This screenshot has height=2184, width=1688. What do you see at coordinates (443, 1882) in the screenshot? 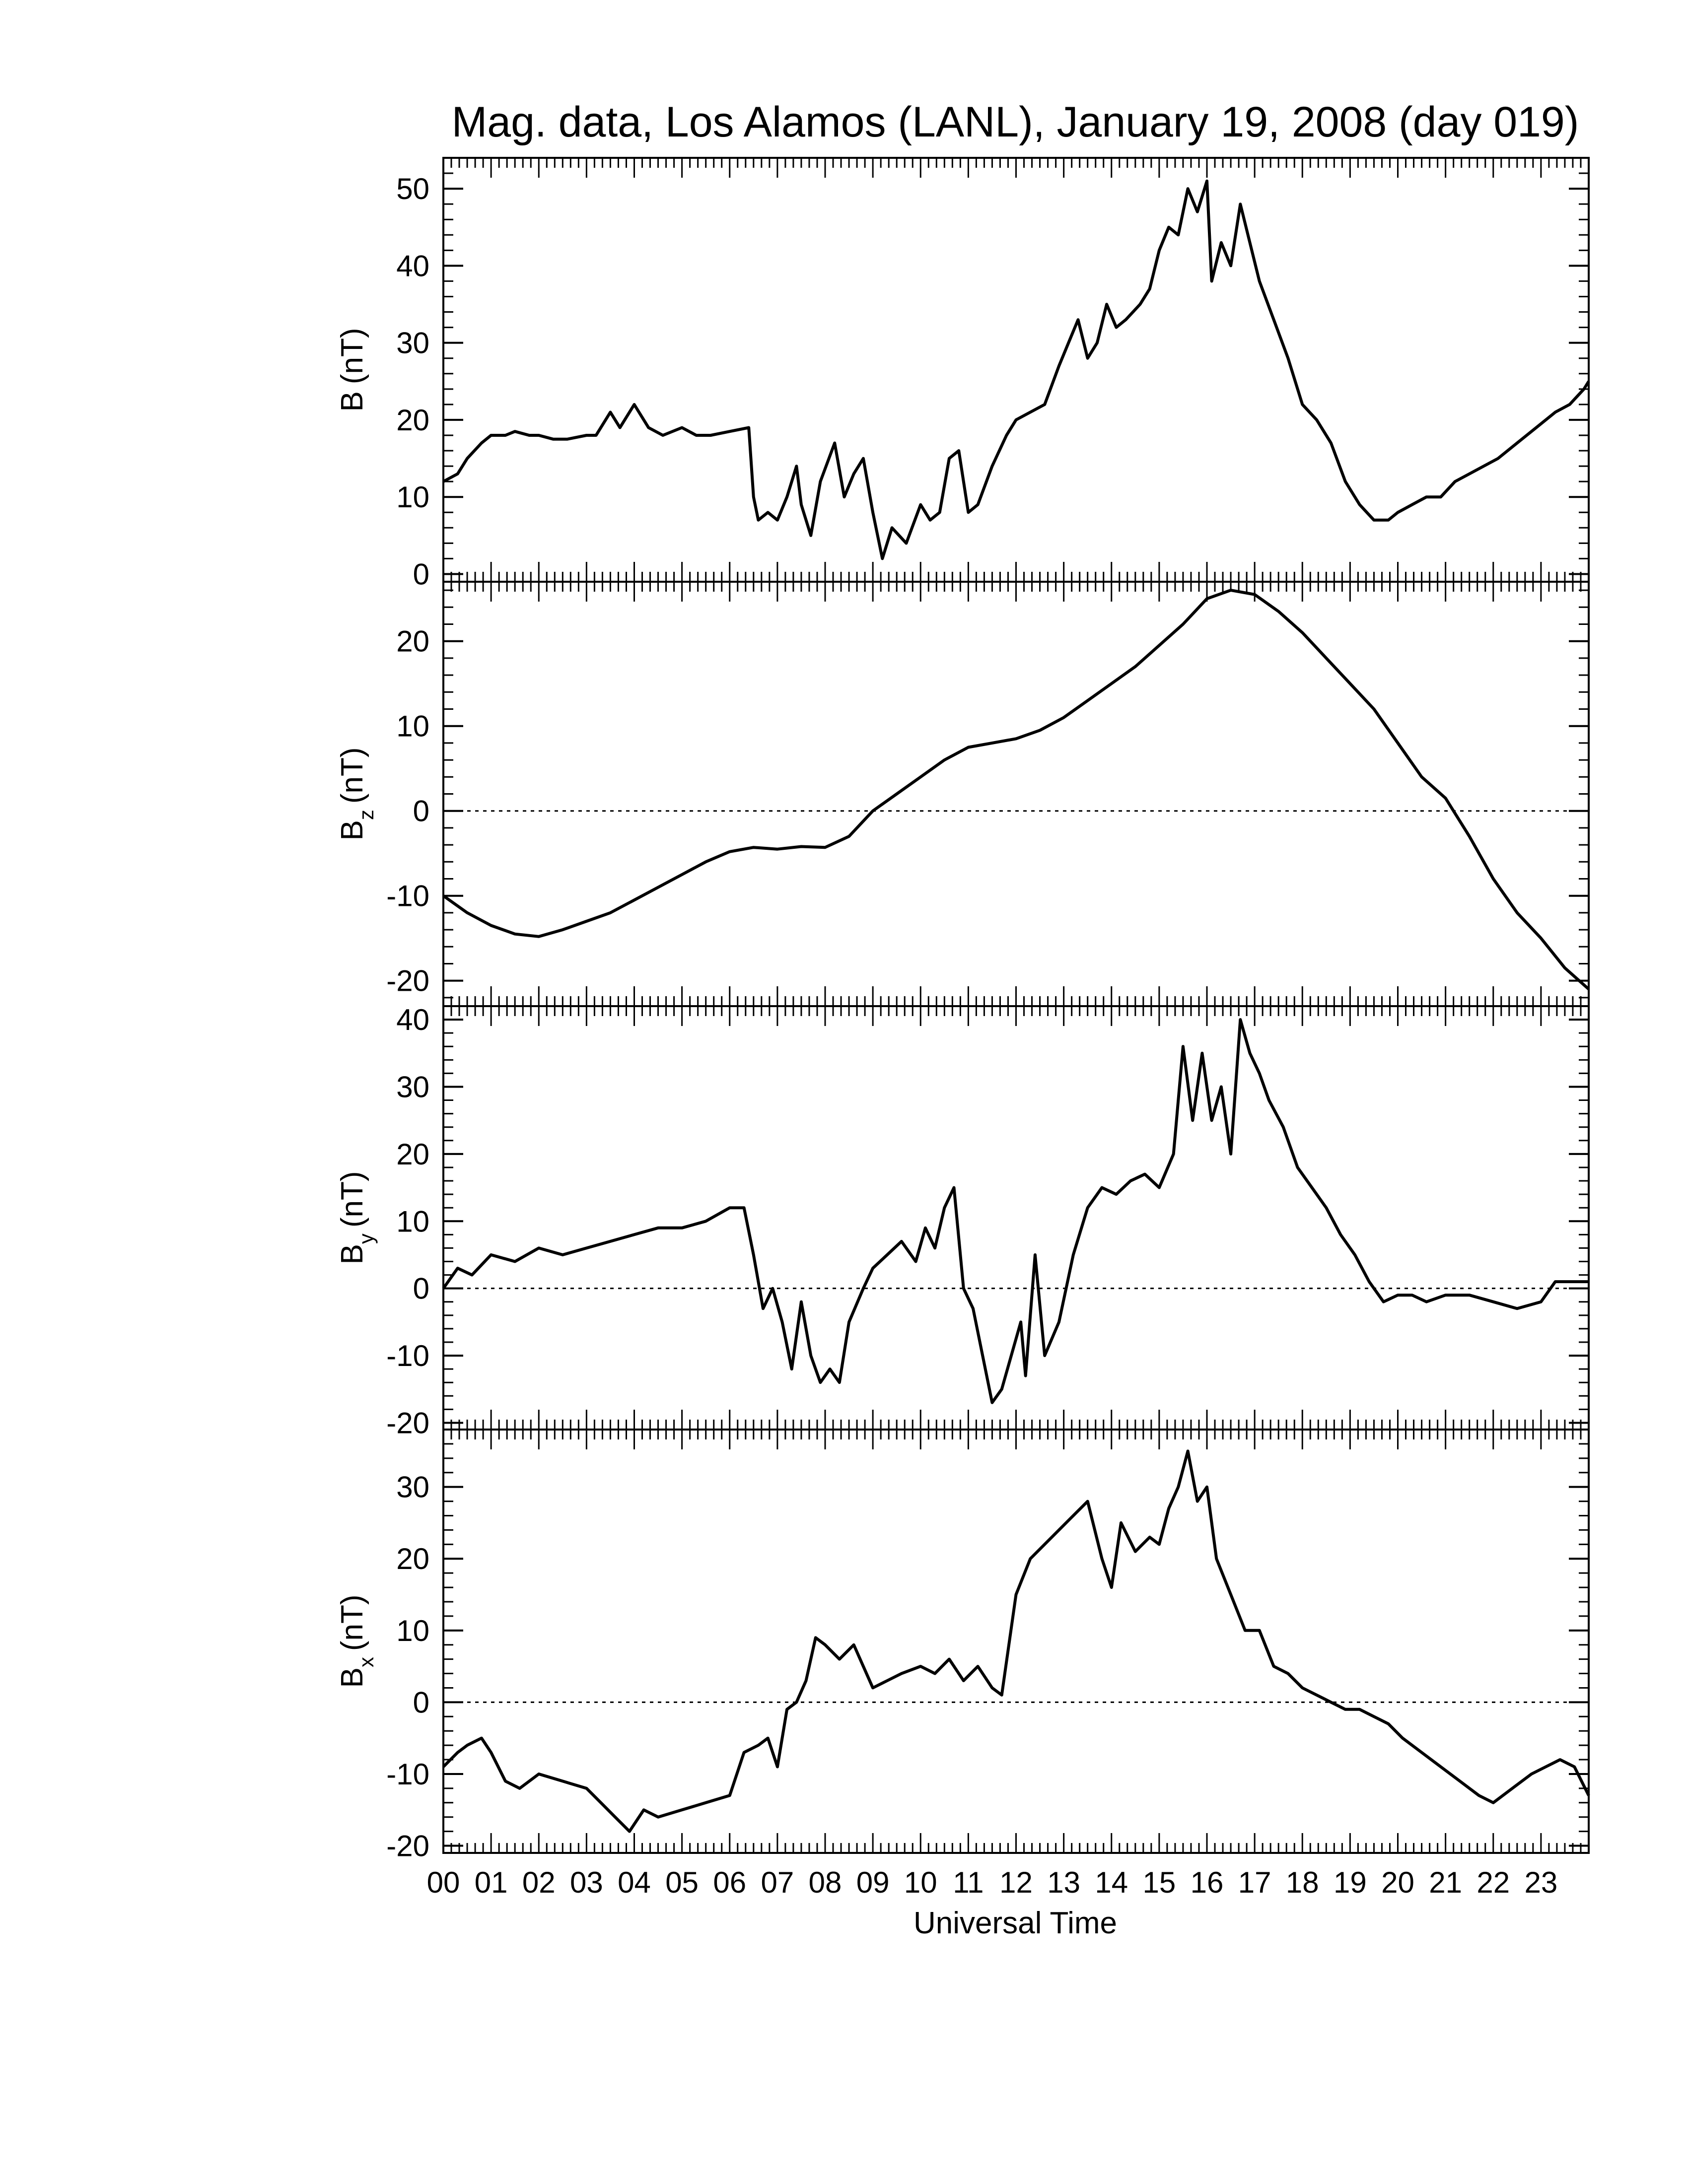
I see `x-tick-label: 00` at bounding box center [443, 1882].